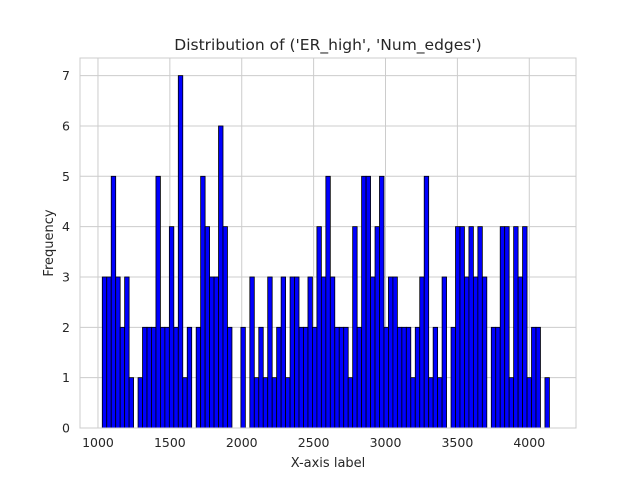 This screenshot has height=480, width=640. What do you see at coordinates (66, 226) in the screenshot?
I see `y-tick-label: 4` at bounding box center [66, 226].